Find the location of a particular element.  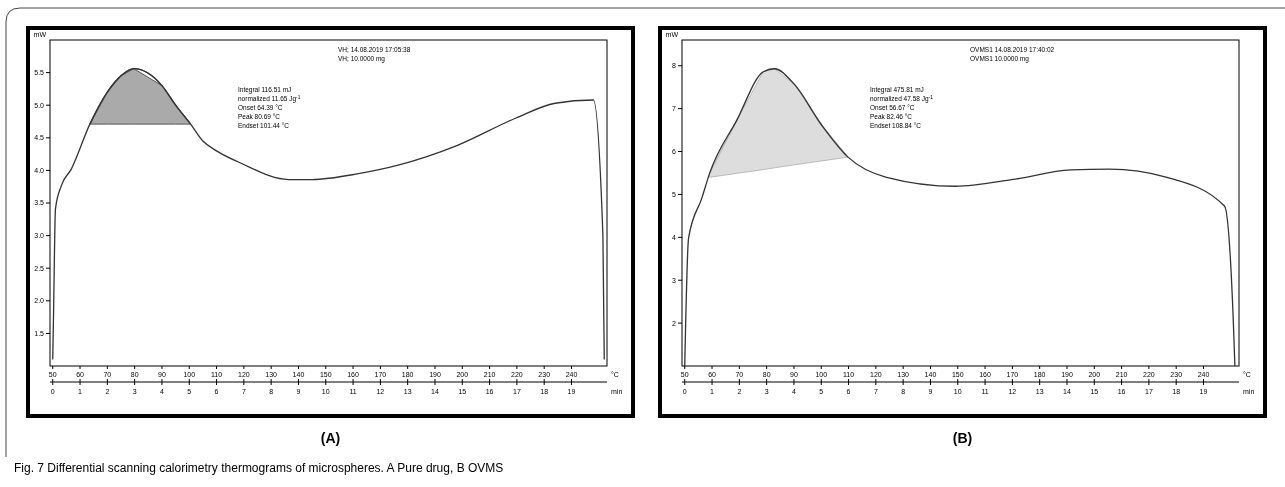

text: (B) is located at coordinates (962, 438).